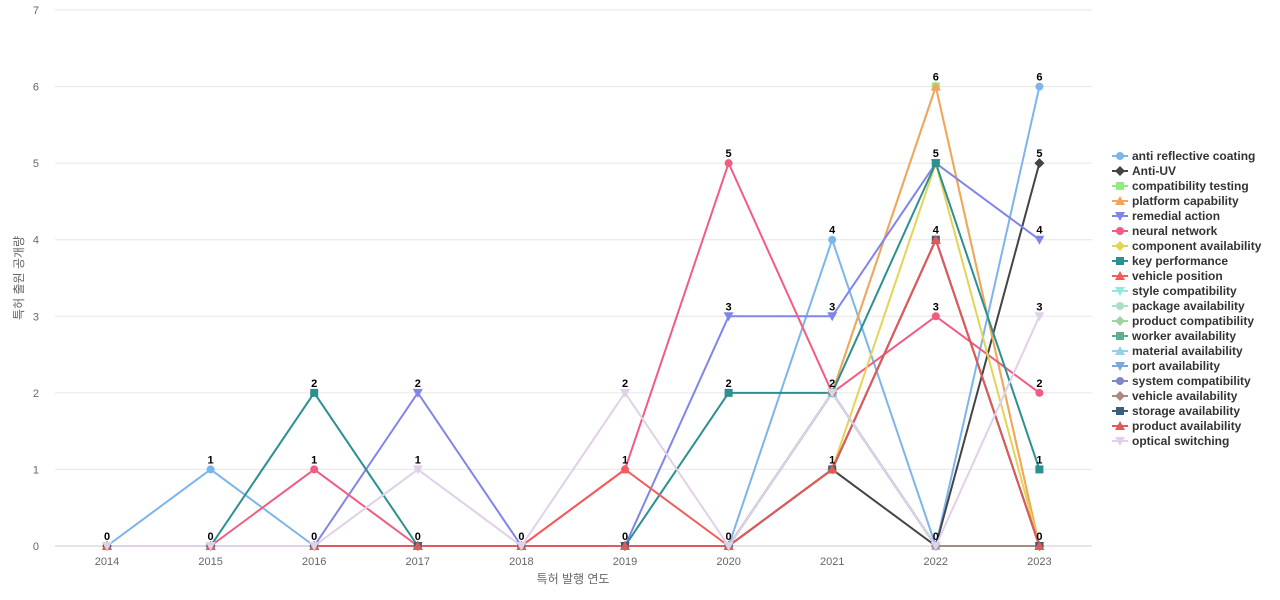 The image size is (1280, 600). I want to click on legend-item: product availability, so click(1177, 426).